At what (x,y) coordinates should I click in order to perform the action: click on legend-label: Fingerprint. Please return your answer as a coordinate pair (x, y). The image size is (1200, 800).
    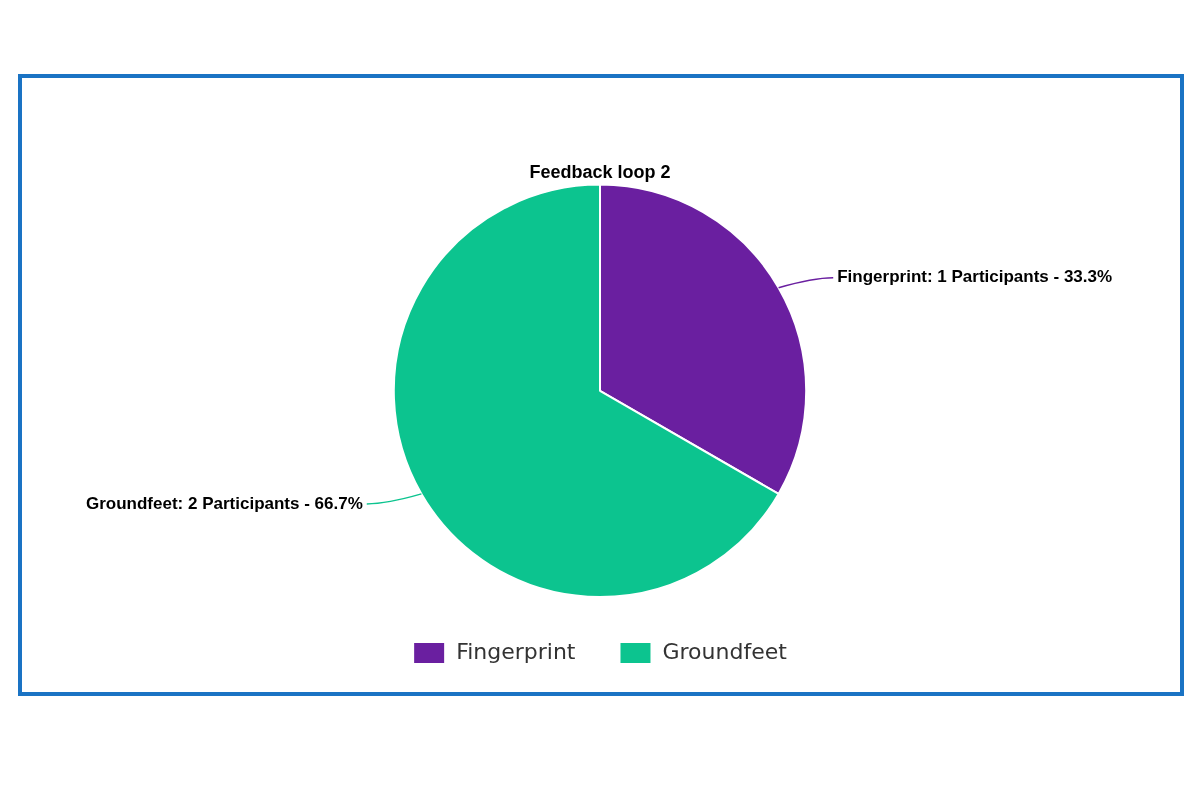
    Looking at the image, I should click on (516, 651).